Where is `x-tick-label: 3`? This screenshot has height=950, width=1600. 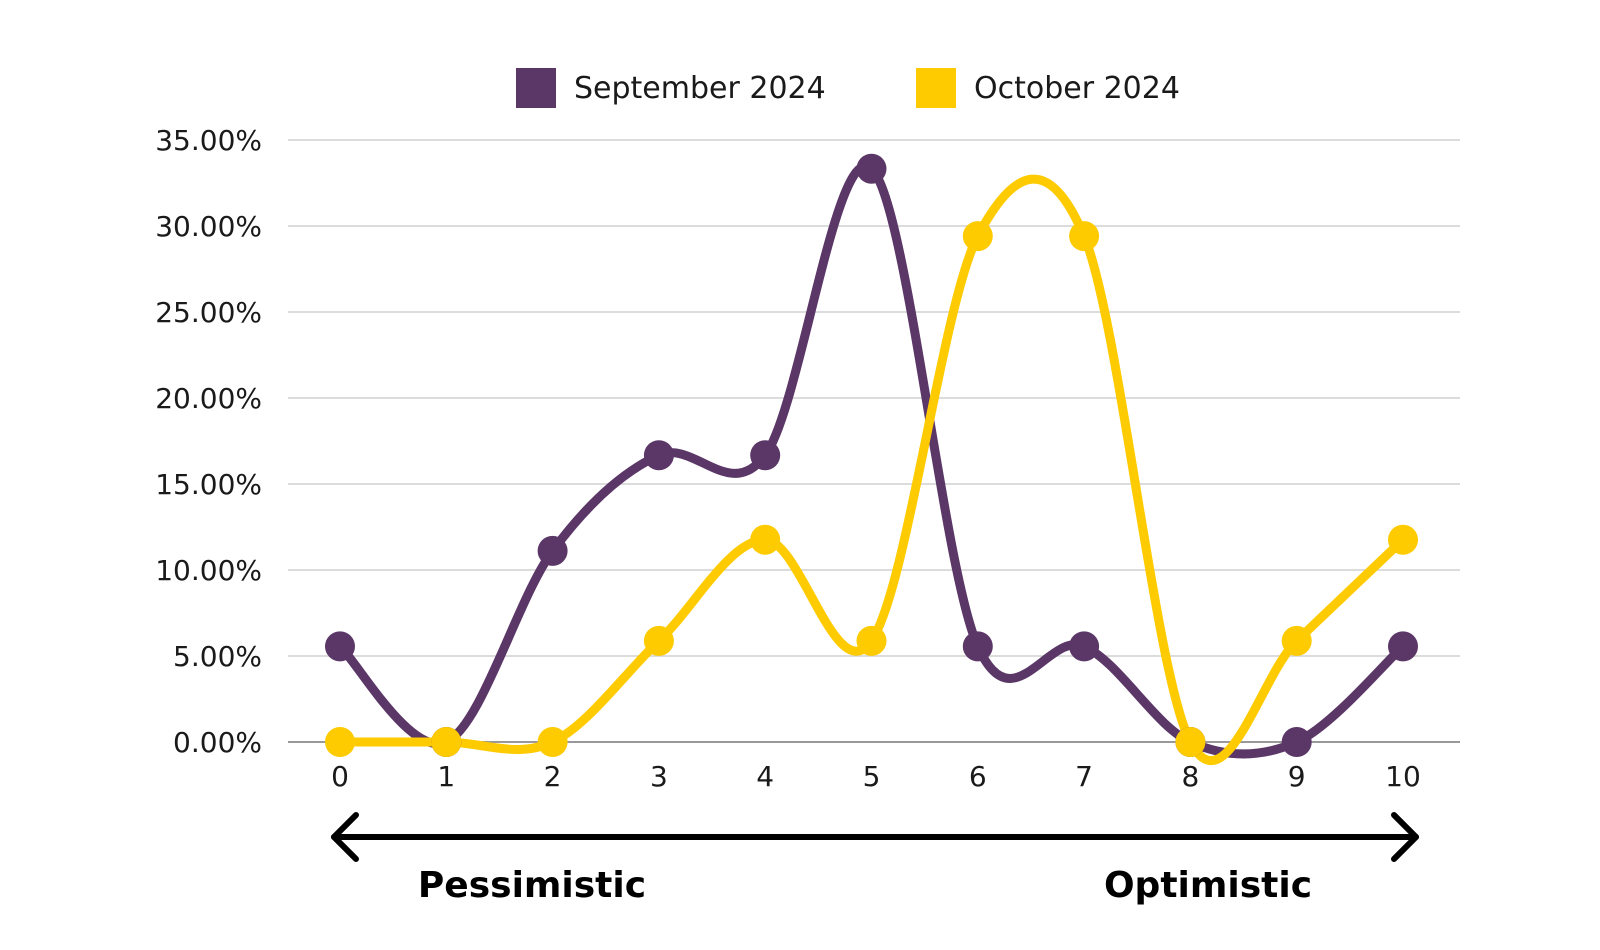 x-tick-label: 3 is located at coordinates (659, 776).